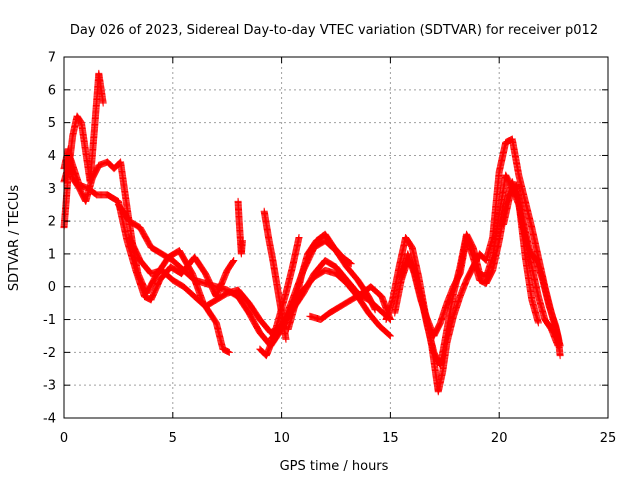 The height and width of the screenshot is (480, 640). I want to click on x-tick-label: 25, so click(608, 438).